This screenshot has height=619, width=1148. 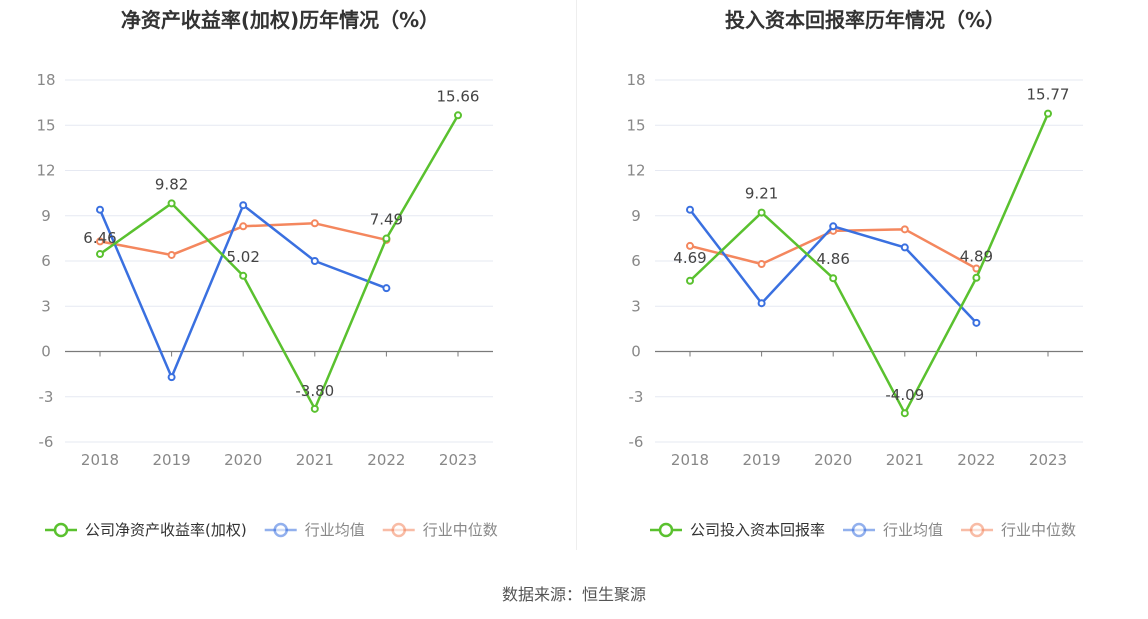 I want to click on data-label: 4.89, so click(x=976, y=257).